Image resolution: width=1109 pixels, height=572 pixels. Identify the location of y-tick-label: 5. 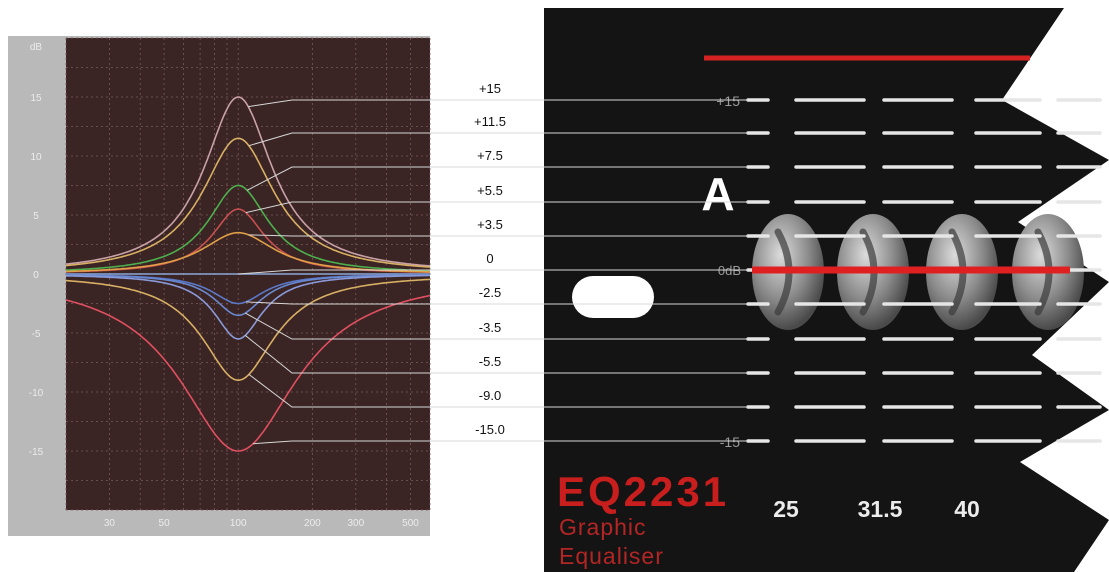
(36, 216).